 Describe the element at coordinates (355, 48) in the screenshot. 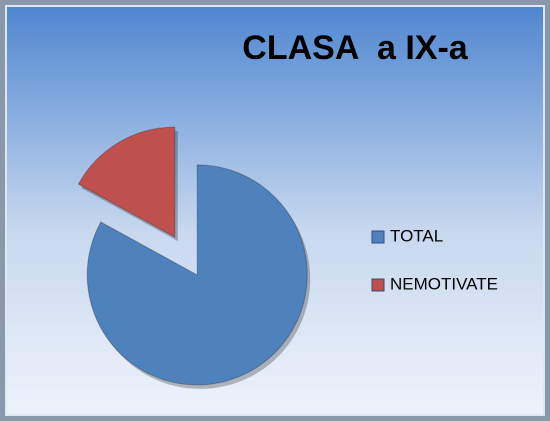

I see `chart-title: CLASA a IX-a` at that location.